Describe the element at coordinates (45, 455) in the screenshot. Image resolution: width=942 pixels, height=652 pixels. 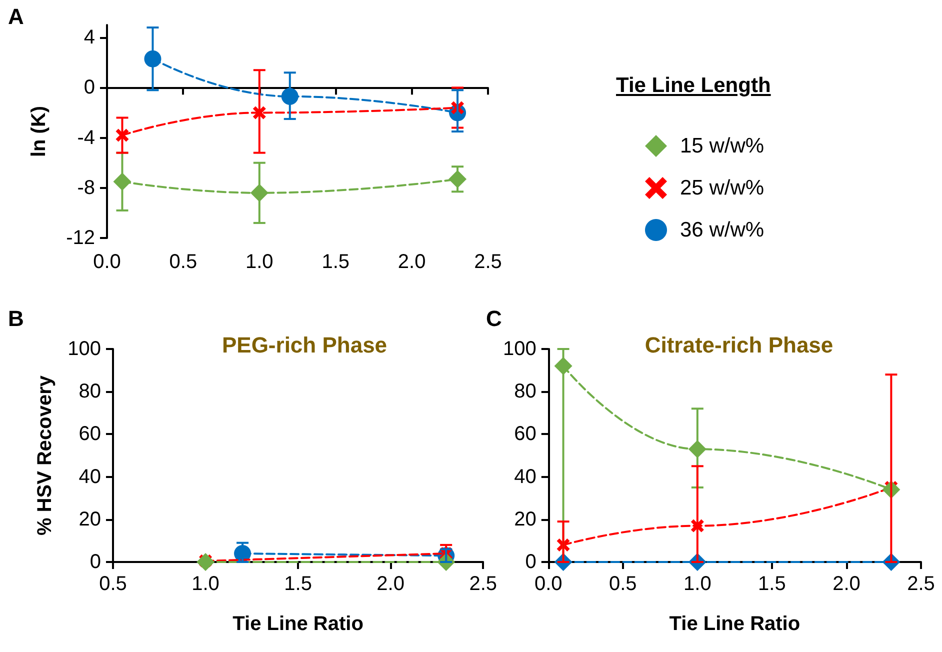
I see `y-axis-title: % HSV Recovery` at that location.